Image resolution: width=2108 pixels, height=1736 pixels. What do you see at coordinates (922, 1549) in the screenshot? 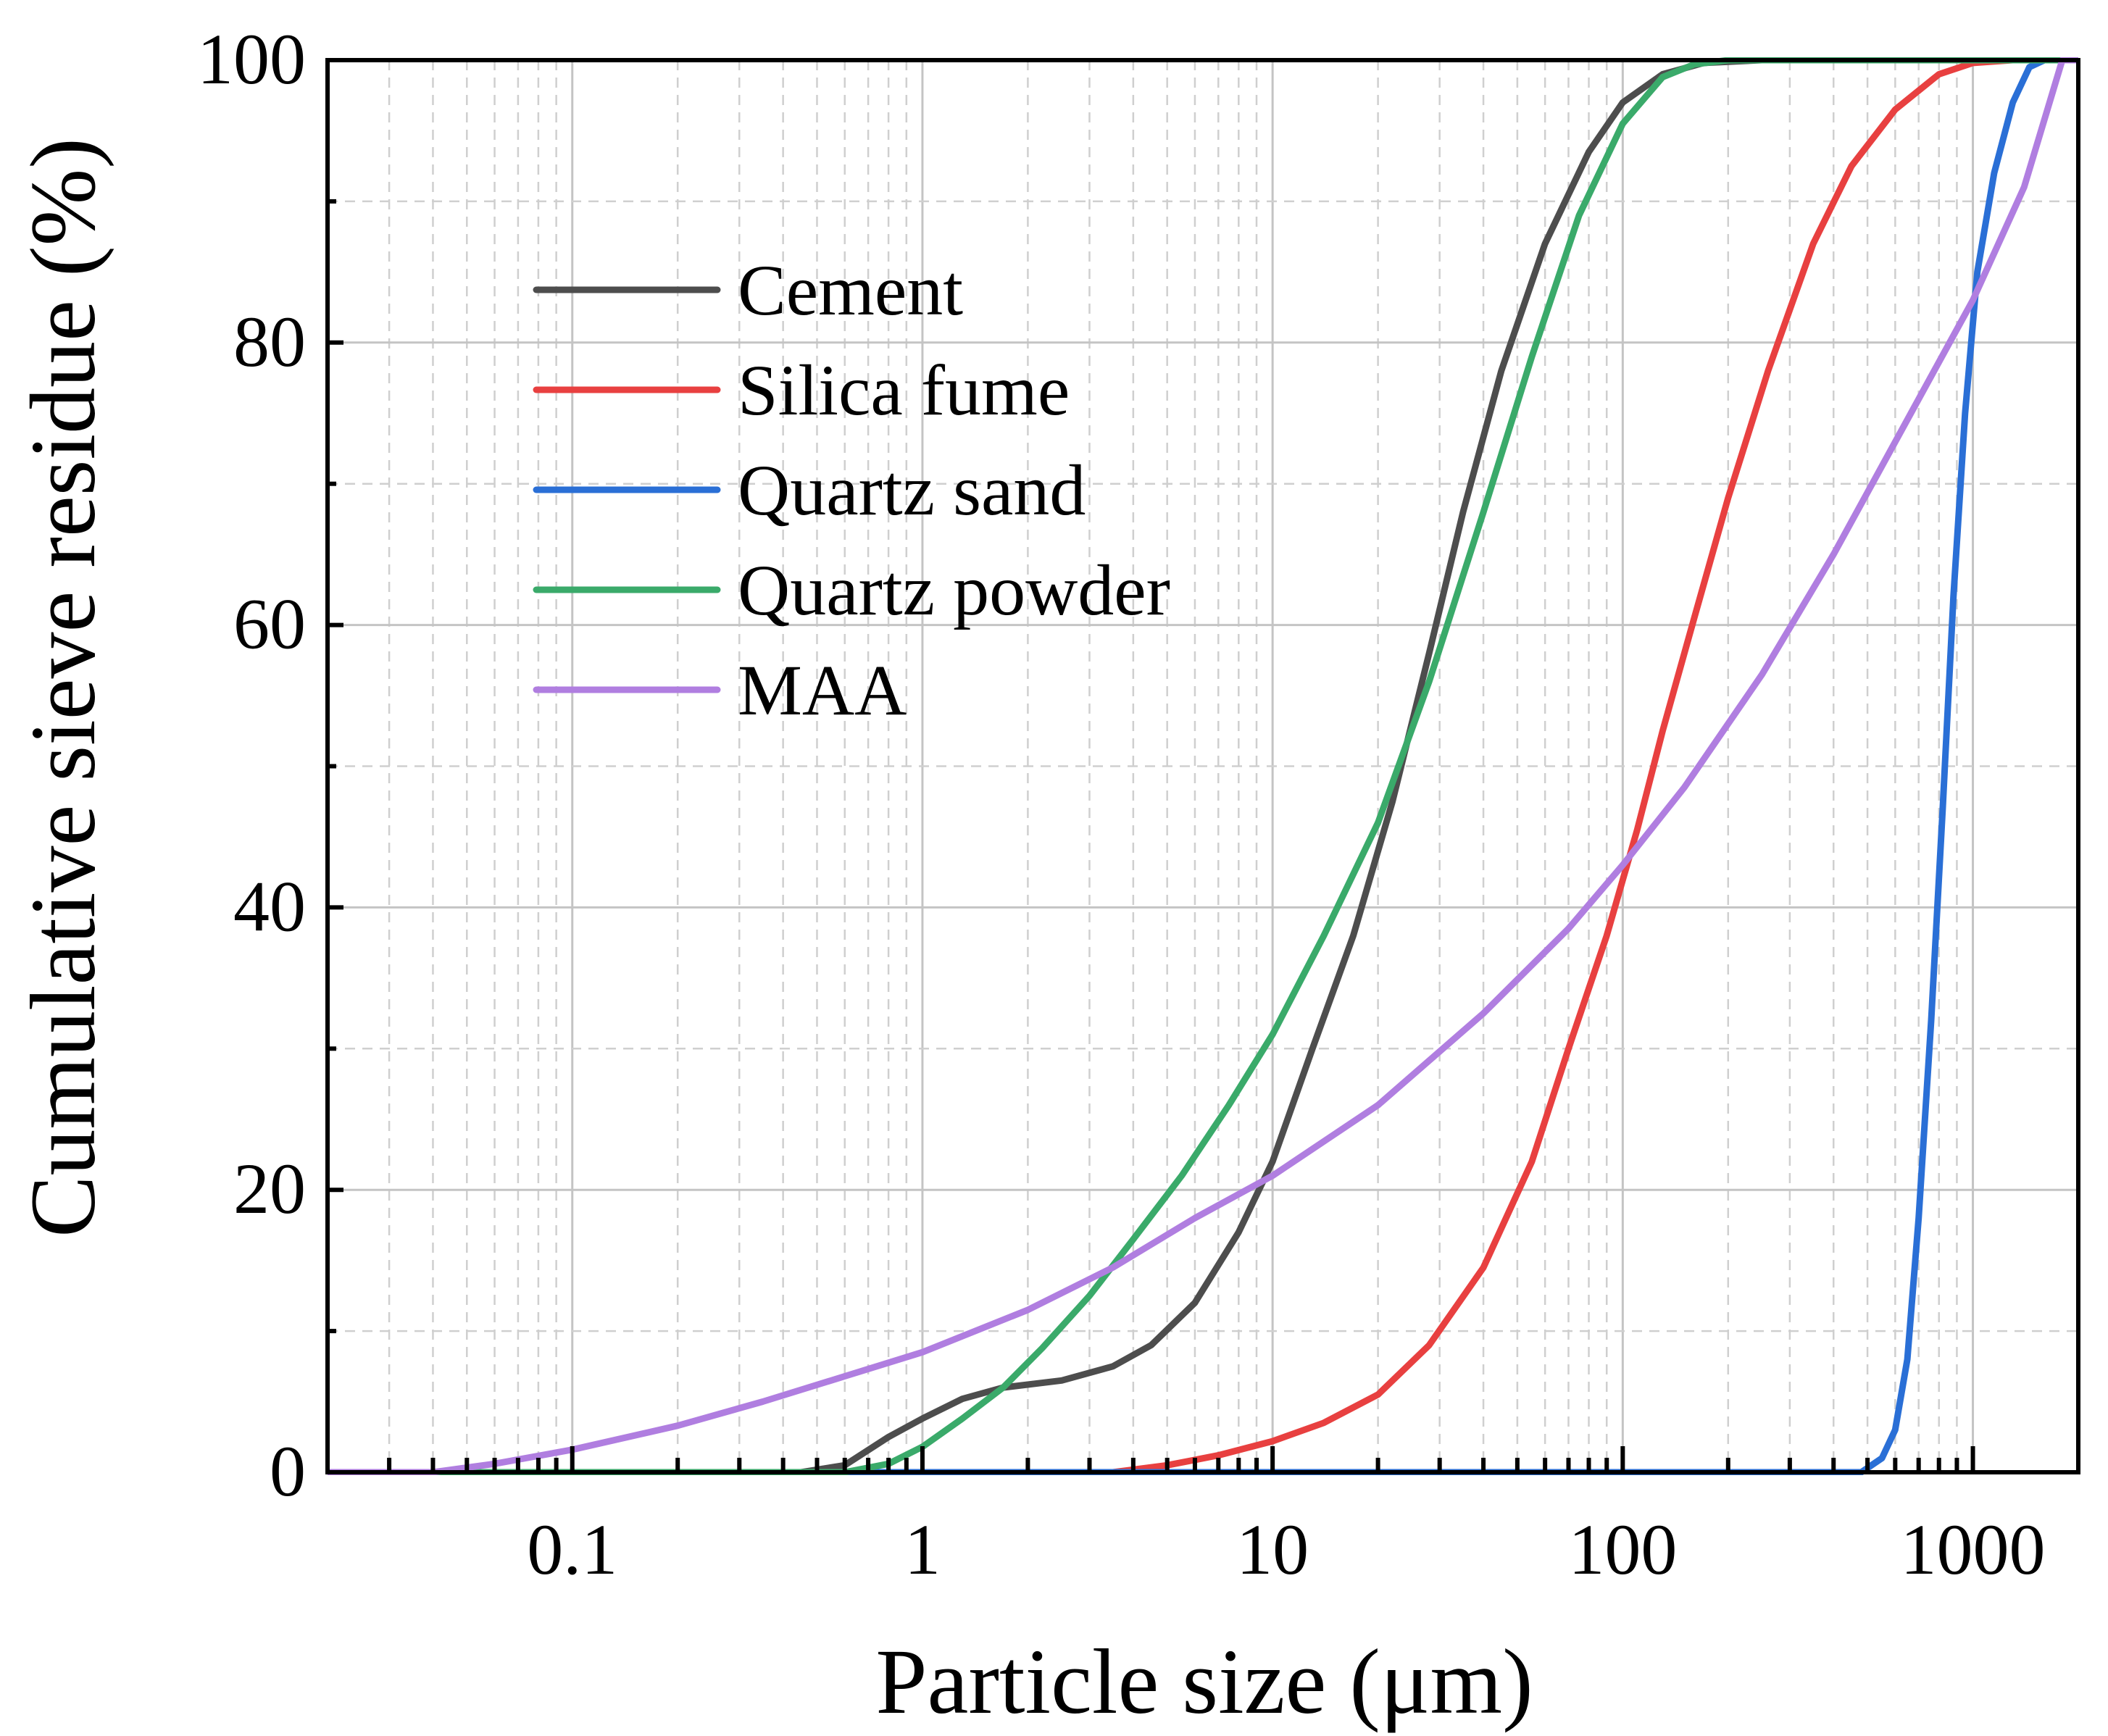
I see `x-tick-label: 1` at bounding box center [922, 1549].